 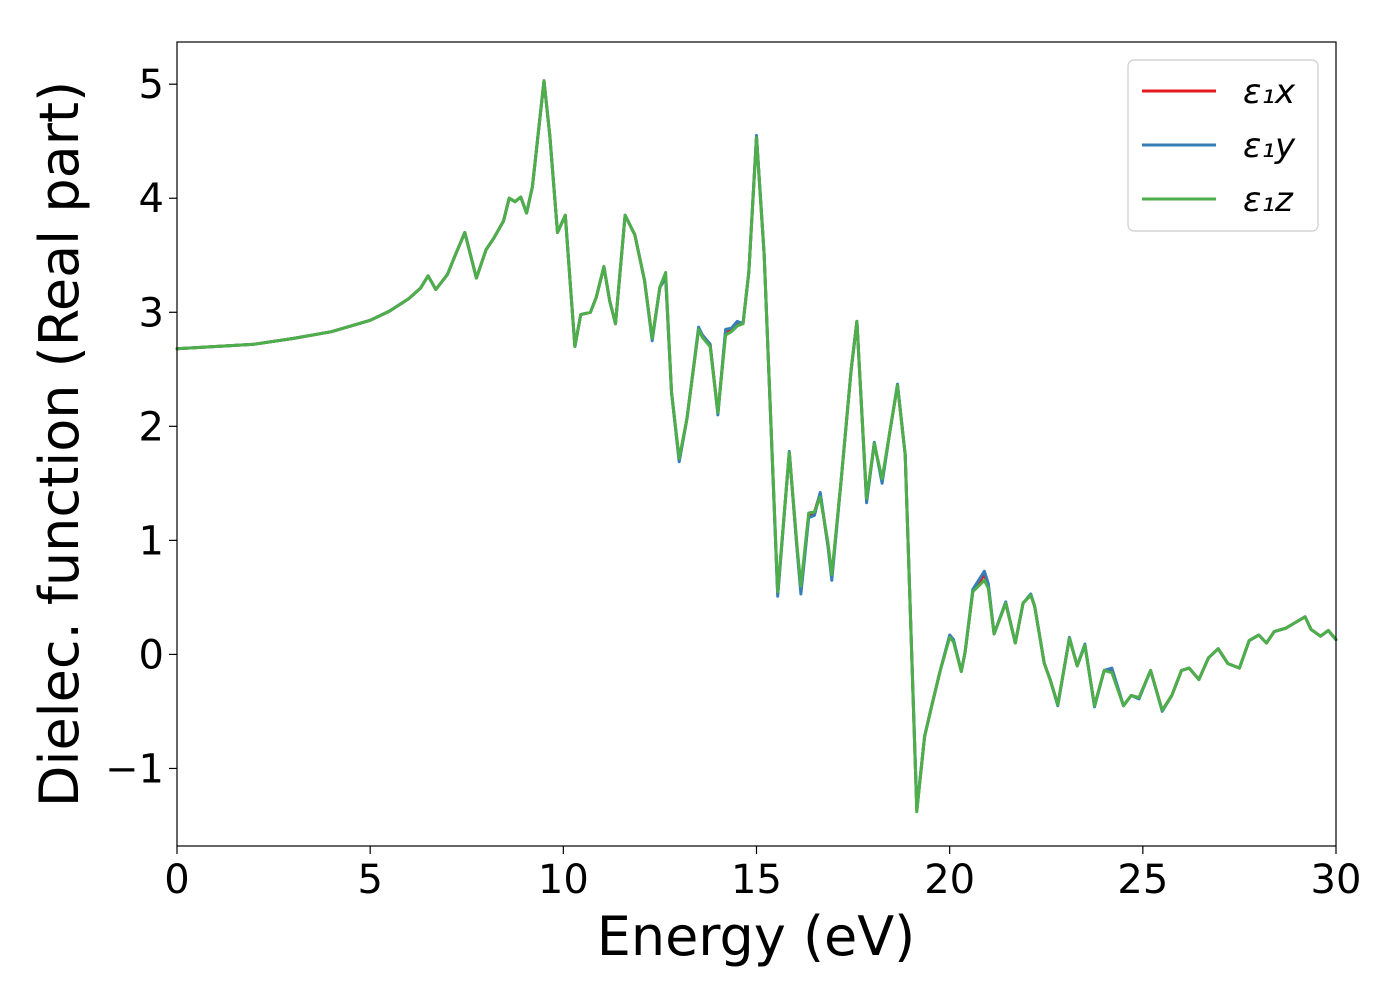 I want to click on legend-frame, so click(x=1223, y=145).